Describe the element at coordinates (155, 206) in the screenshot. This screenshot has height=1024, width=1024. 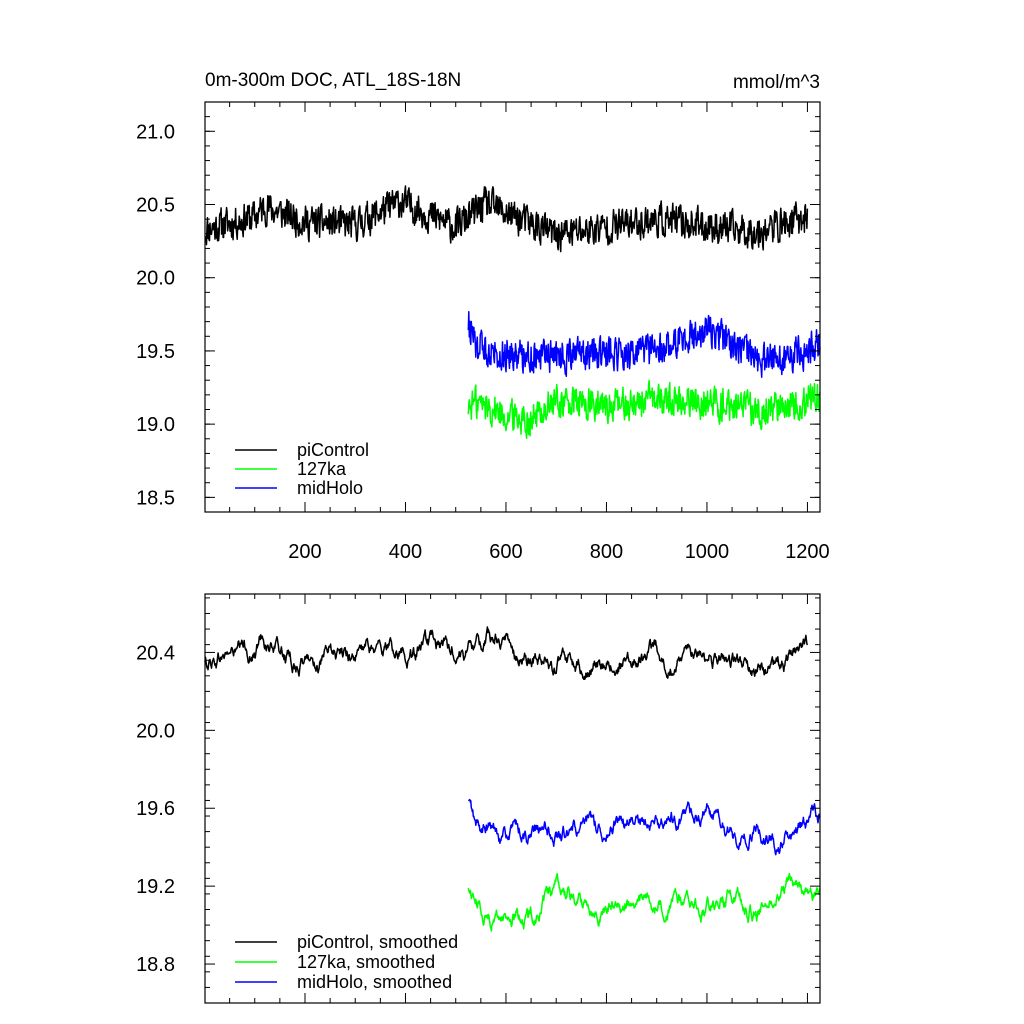
I see `y-tick-label: 20.5` at that location.